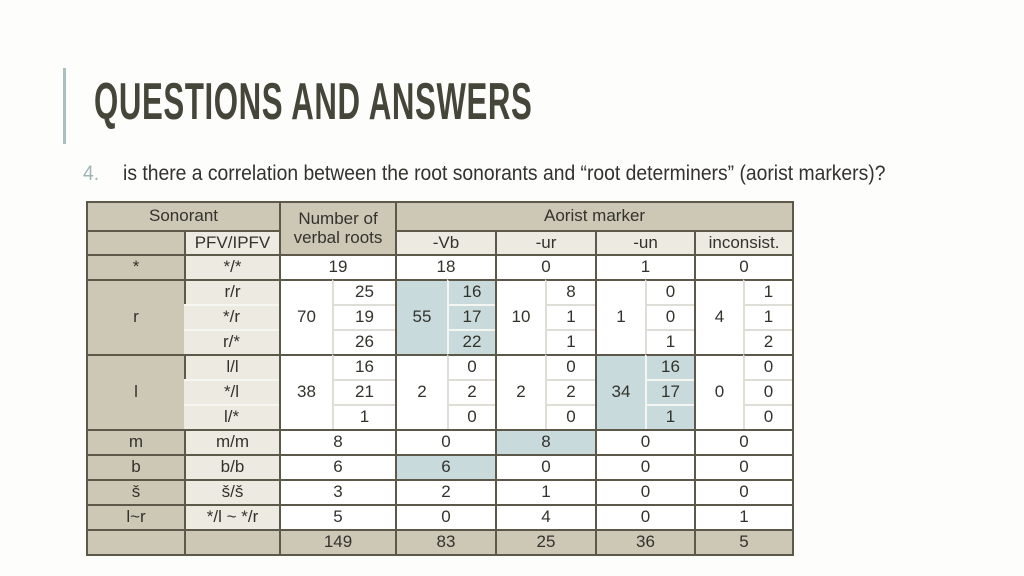  I want to click on cell-total-number: 149, so click(337, 541).